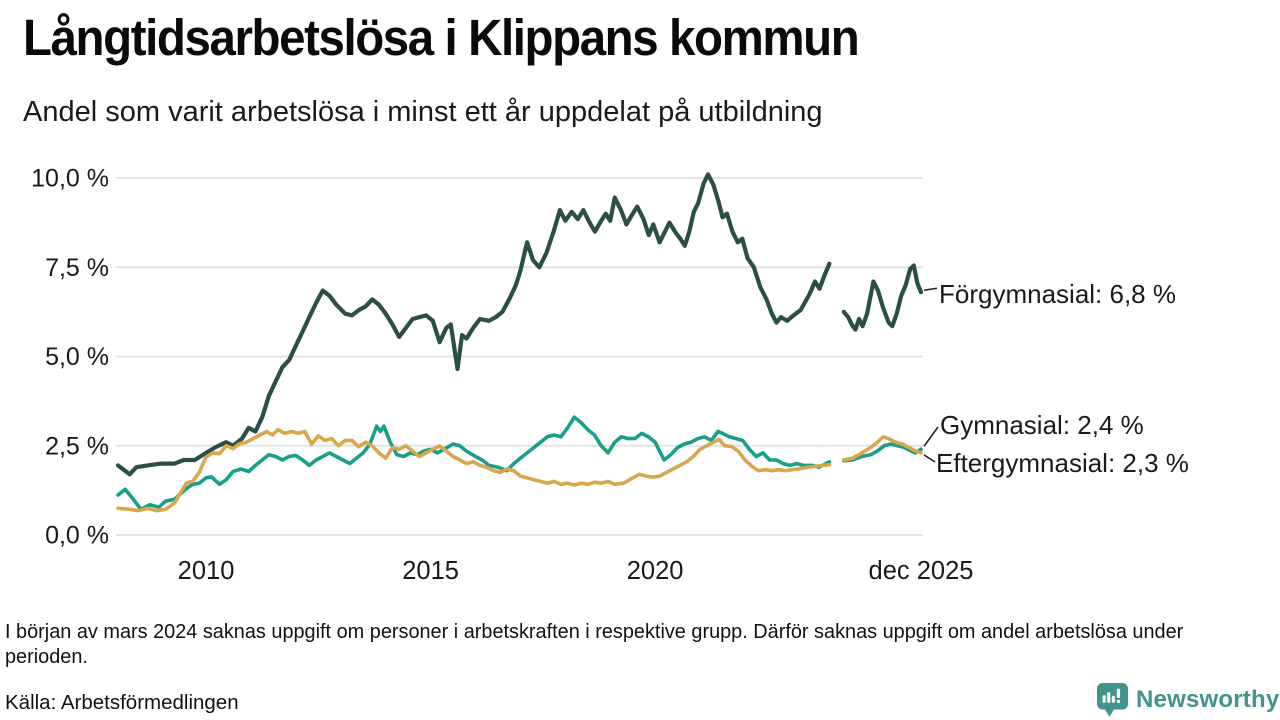 The height and width of the screenshot is (720, 1280). Describe the element at coordinates (77, 357) in the screenshot. I see `y-axis-tick-label: 5,0 %` at that location.